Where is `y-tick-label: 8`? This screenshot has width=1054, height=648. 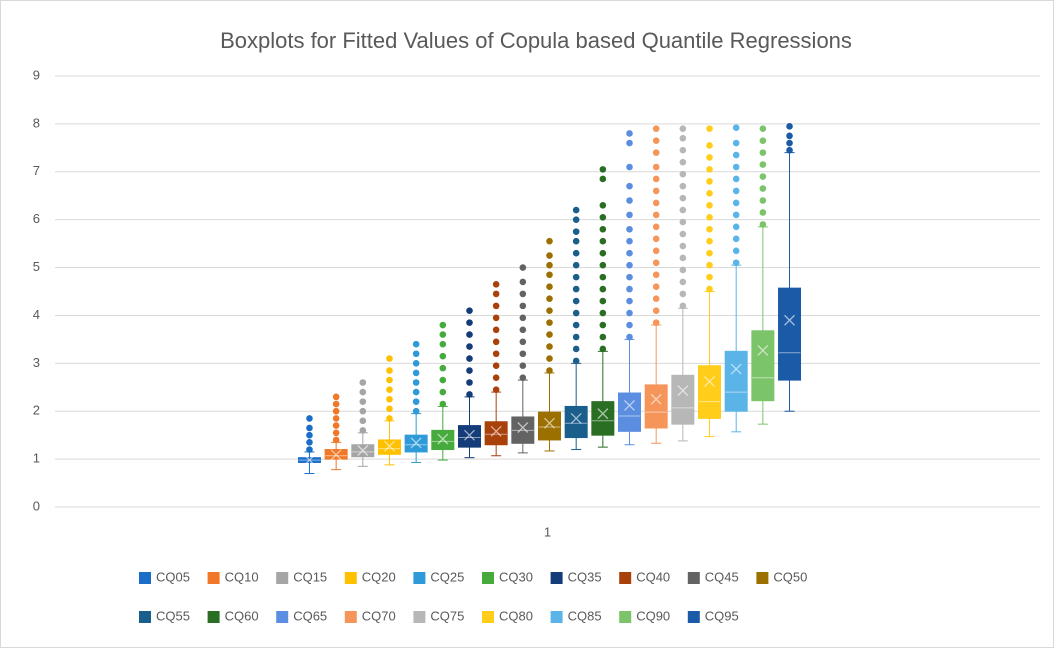
y-tick-label: 8 is located at coordinates (36, 122).